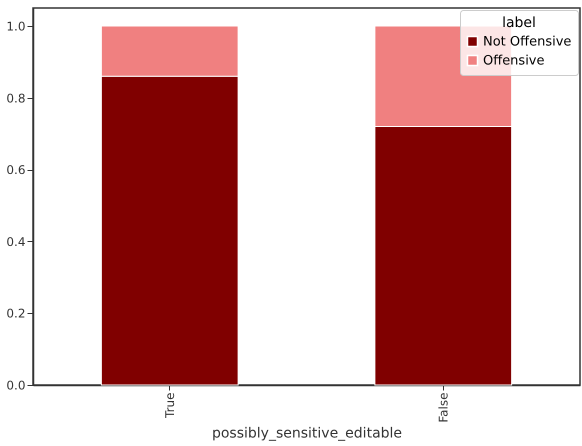 This screenshot has width=582, height=446. What do you see at coordinates (169, 405) in the screenshot?
I see `x-tick-label: True` at bounding box center [169, 405].